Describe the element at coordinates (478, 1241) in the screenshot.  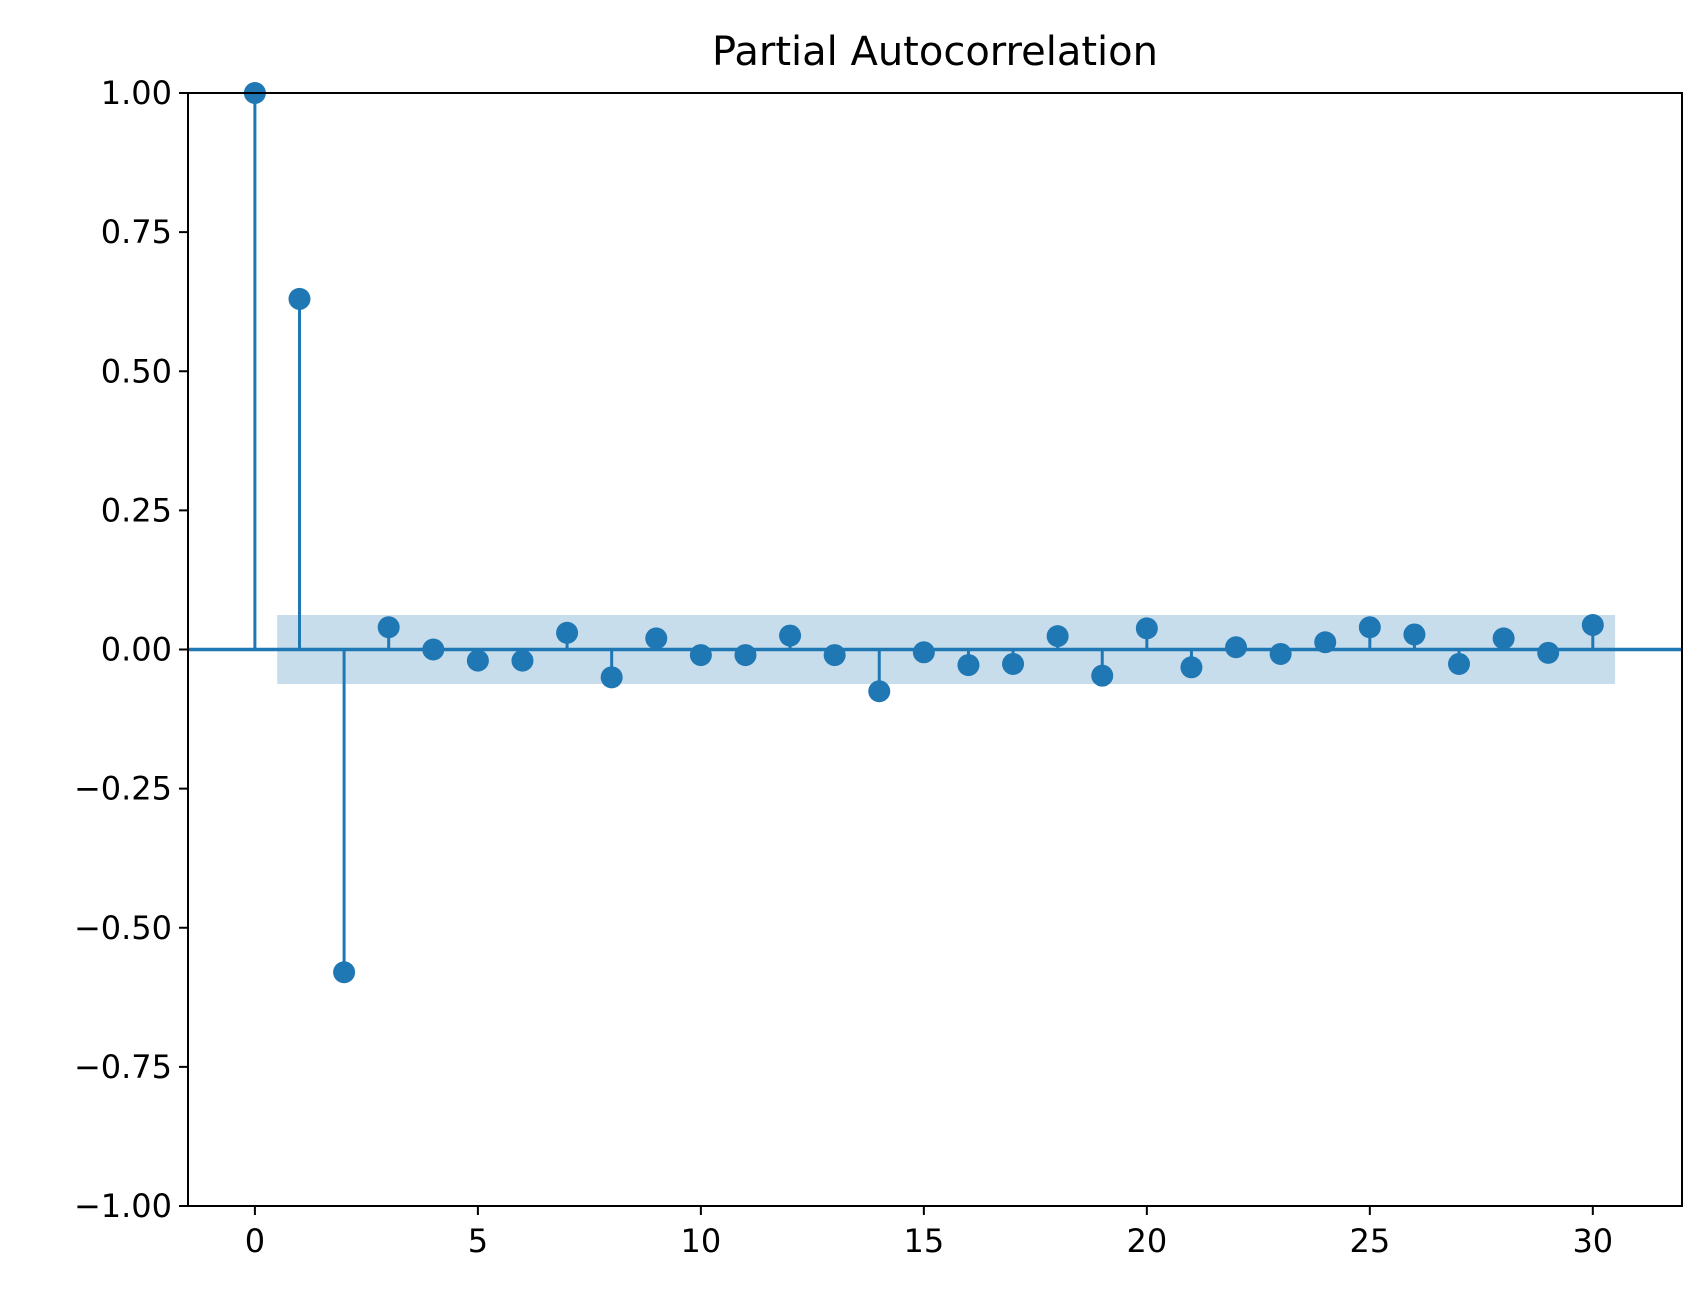
I see `x-tick-label: 5` at that location.